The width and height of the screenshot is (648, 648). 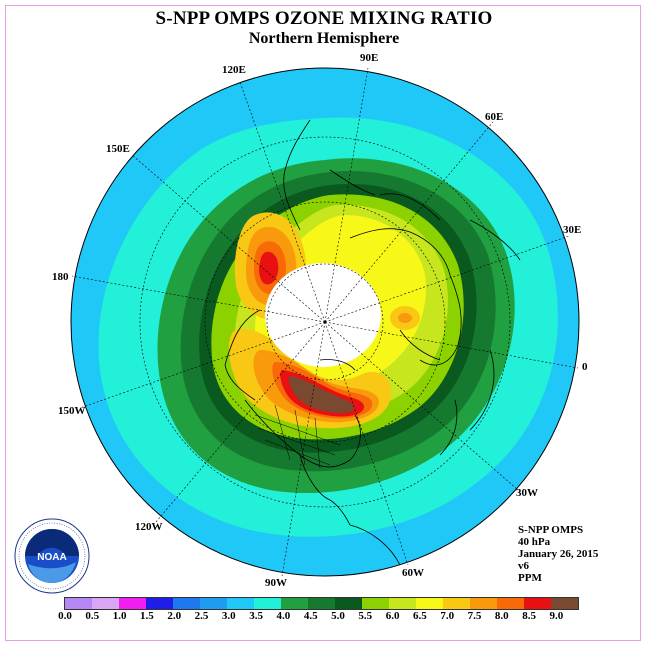 What do you see at coordinates (92, 616) in the screenshot?
I see `colorbar-tick-label: 0.5` at bounding box center [92, 616].